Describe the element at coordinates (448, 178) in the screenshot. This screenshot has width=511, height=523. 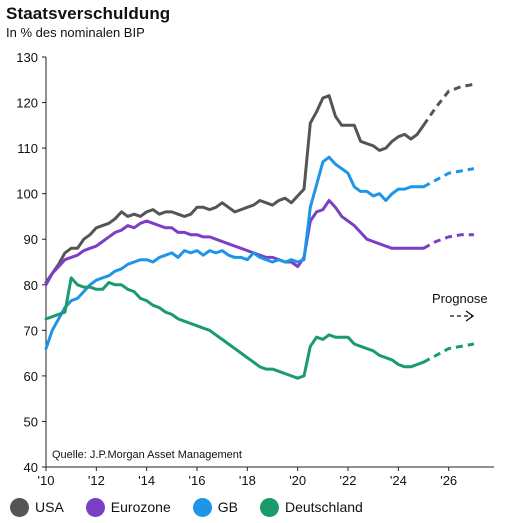
I see `series-forecast-gb` at that location.